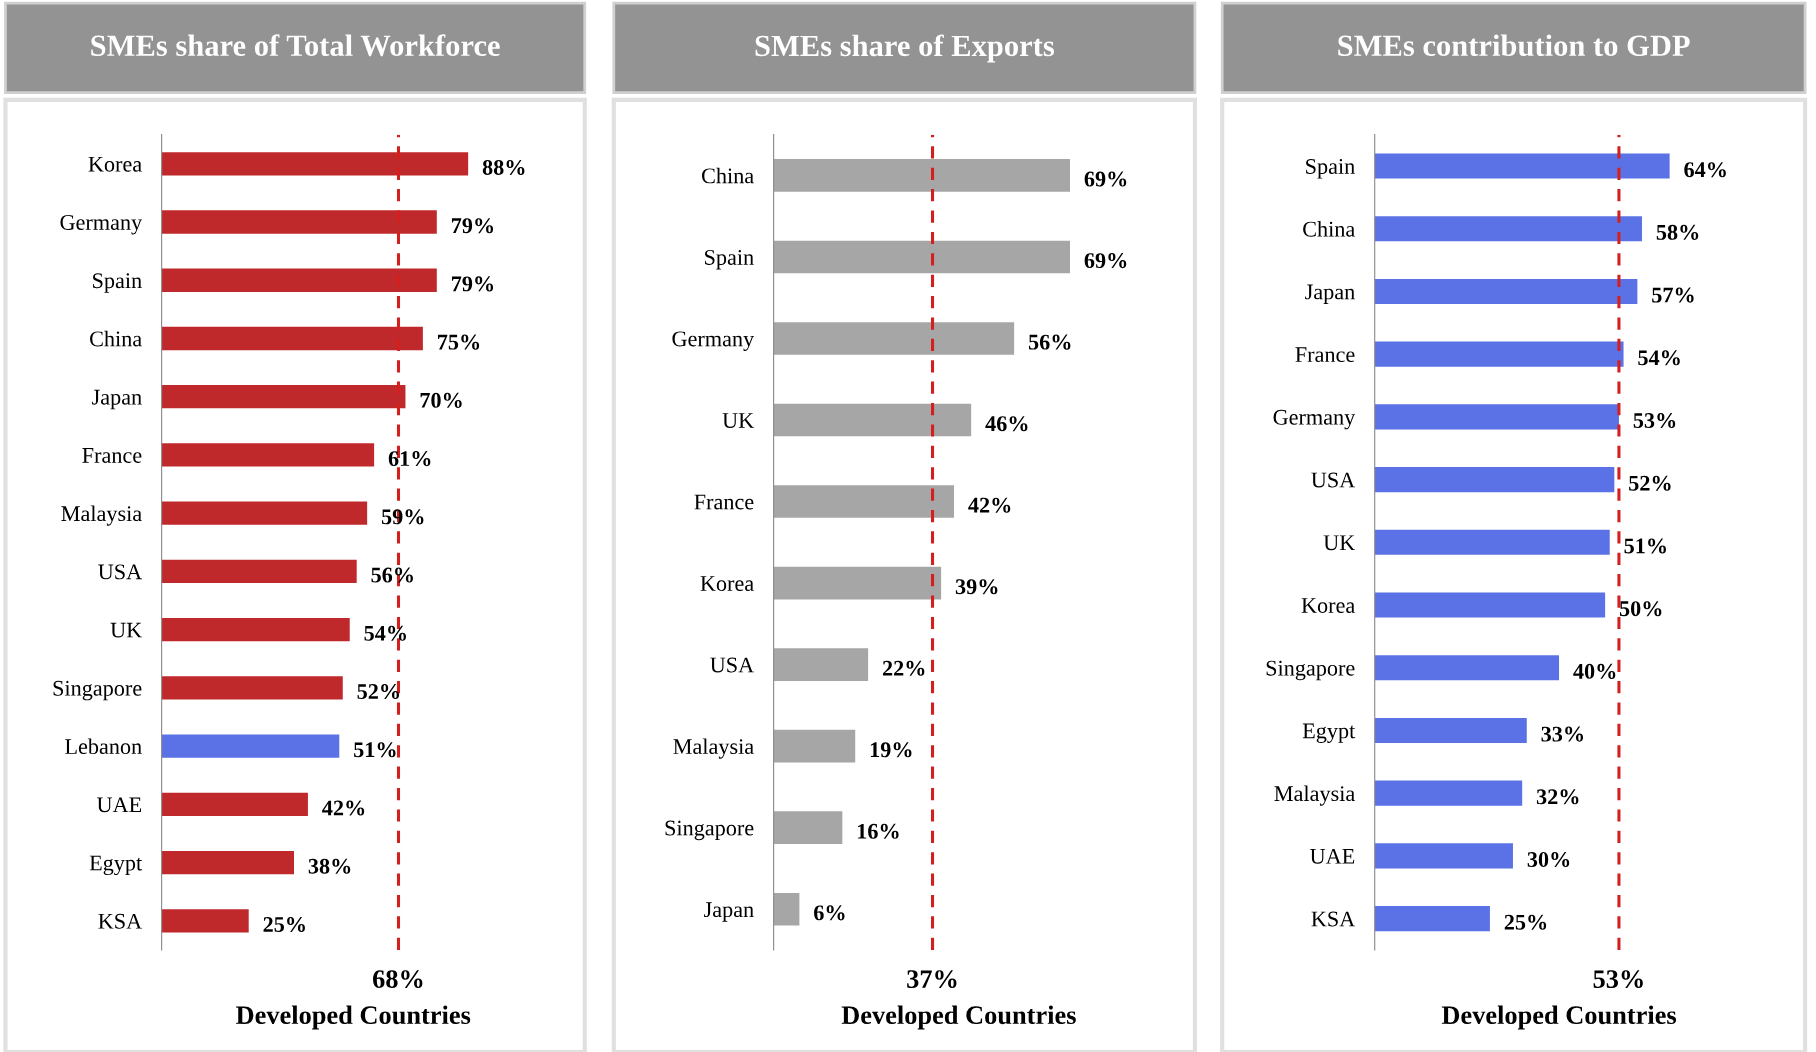 Image resolution: width=1816 pixels, height=1052 pixels. I want to click on data-label: 50%, so click(1640, 609).